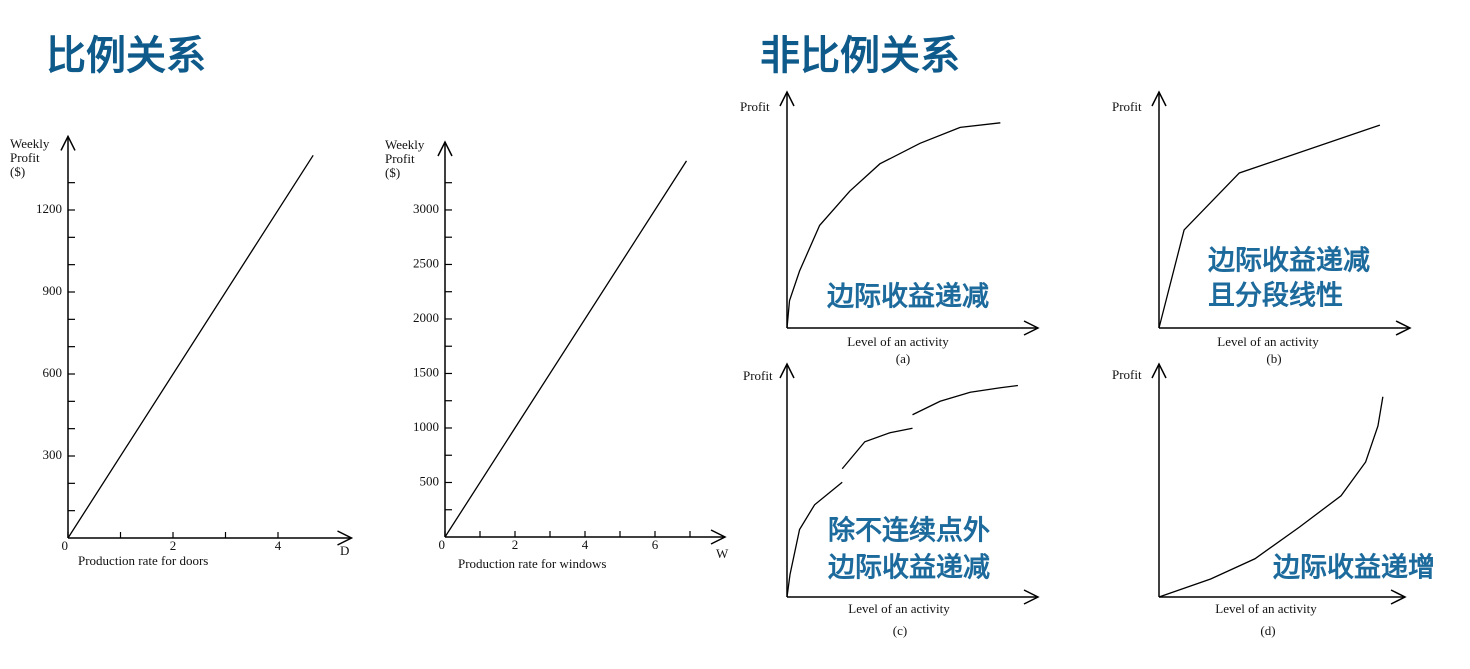  Describe the element at coordinates (903, 358) in the screenshot. I see `caption: (a)` at that location.